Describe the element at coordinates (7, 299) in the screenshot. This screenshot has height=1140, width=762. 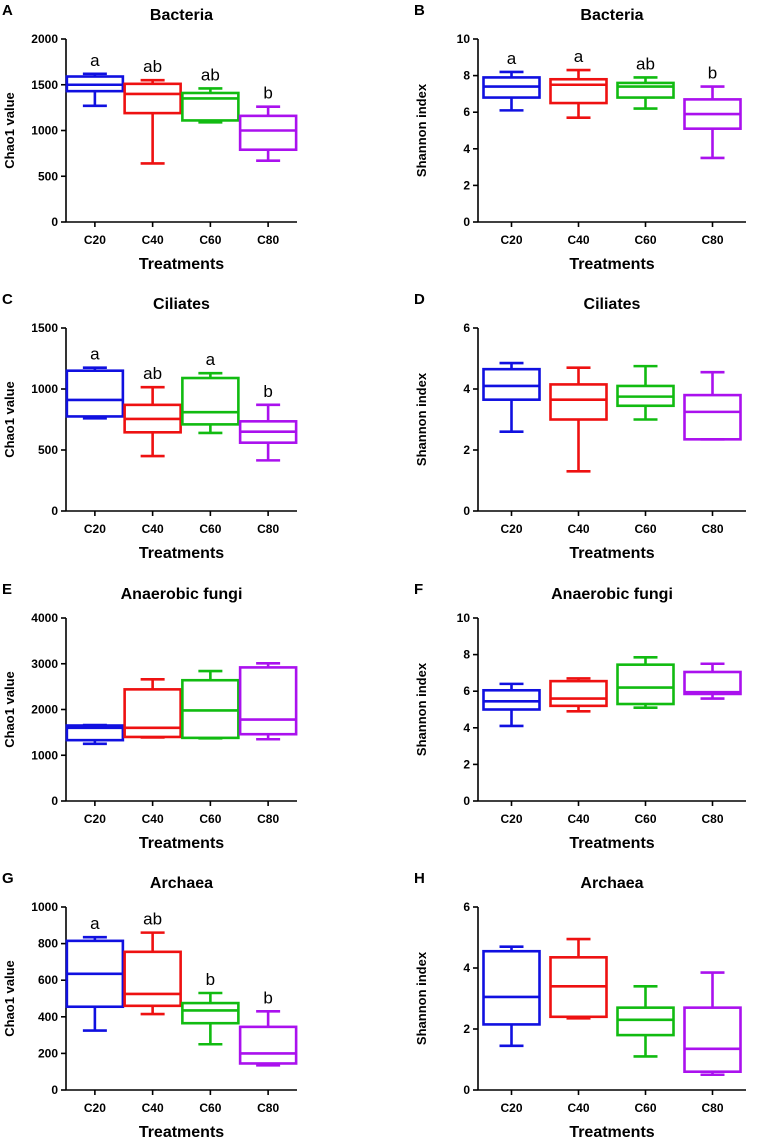
I see `panel-label: C` at that location.